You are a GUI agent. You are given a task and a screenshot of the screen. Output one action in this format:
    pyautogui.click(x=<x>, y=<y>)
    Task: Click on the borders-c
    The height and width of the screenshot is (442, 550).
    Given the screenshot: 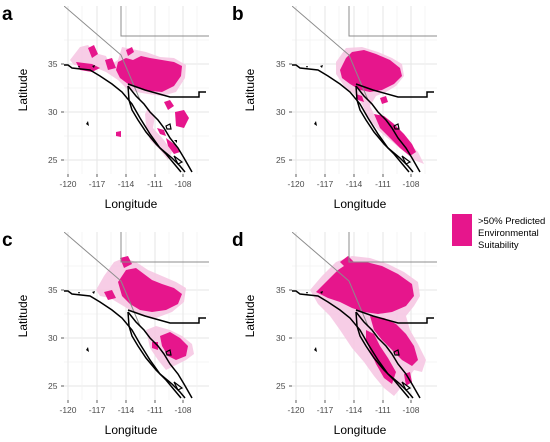 What is the action you would take?
    pyautogui.click(x=136, y=315)
    